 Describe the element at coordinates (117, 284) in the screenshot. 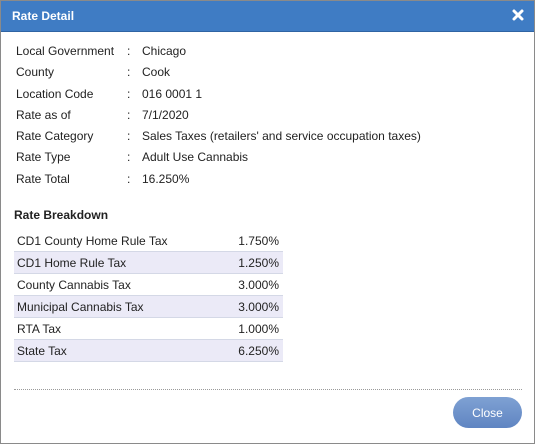

I see `tax-name: County Cannabis Tax` at that location.